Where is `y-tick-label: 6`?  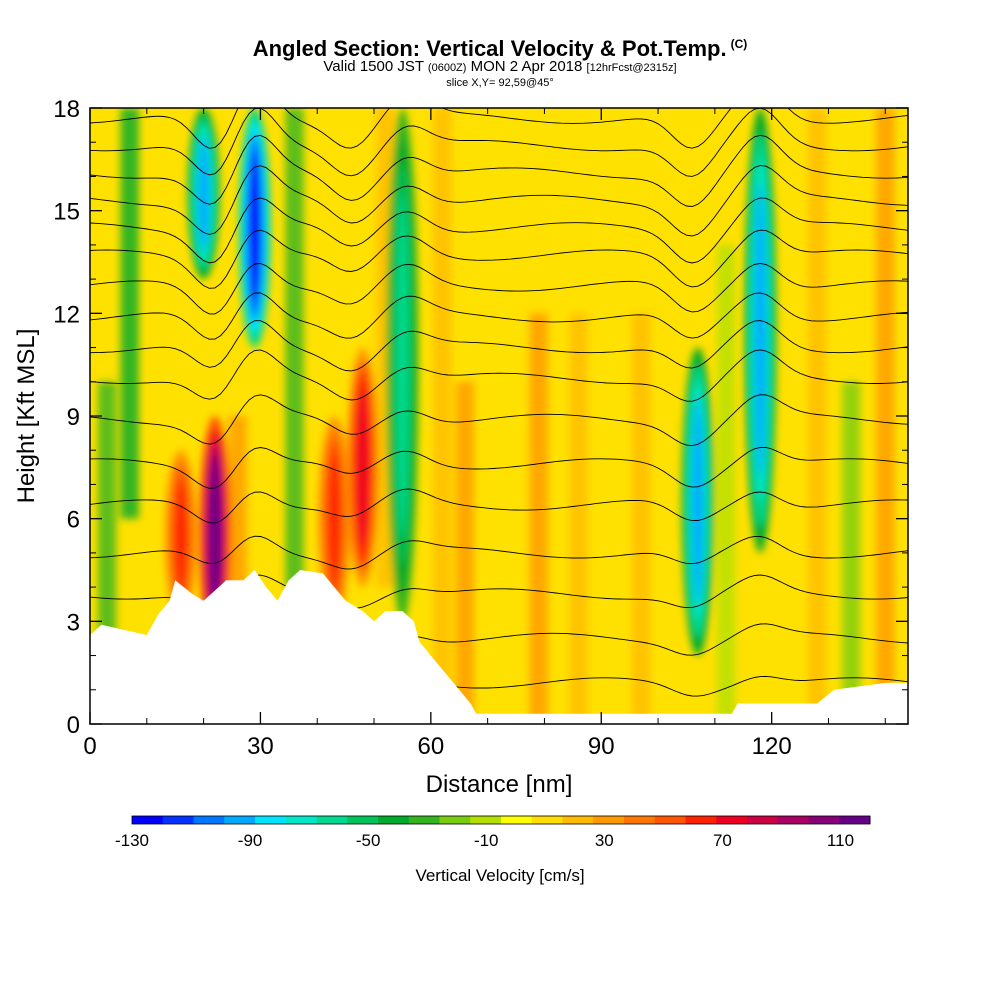
y-tick-label: 6 is located at coordinates (73, 520).